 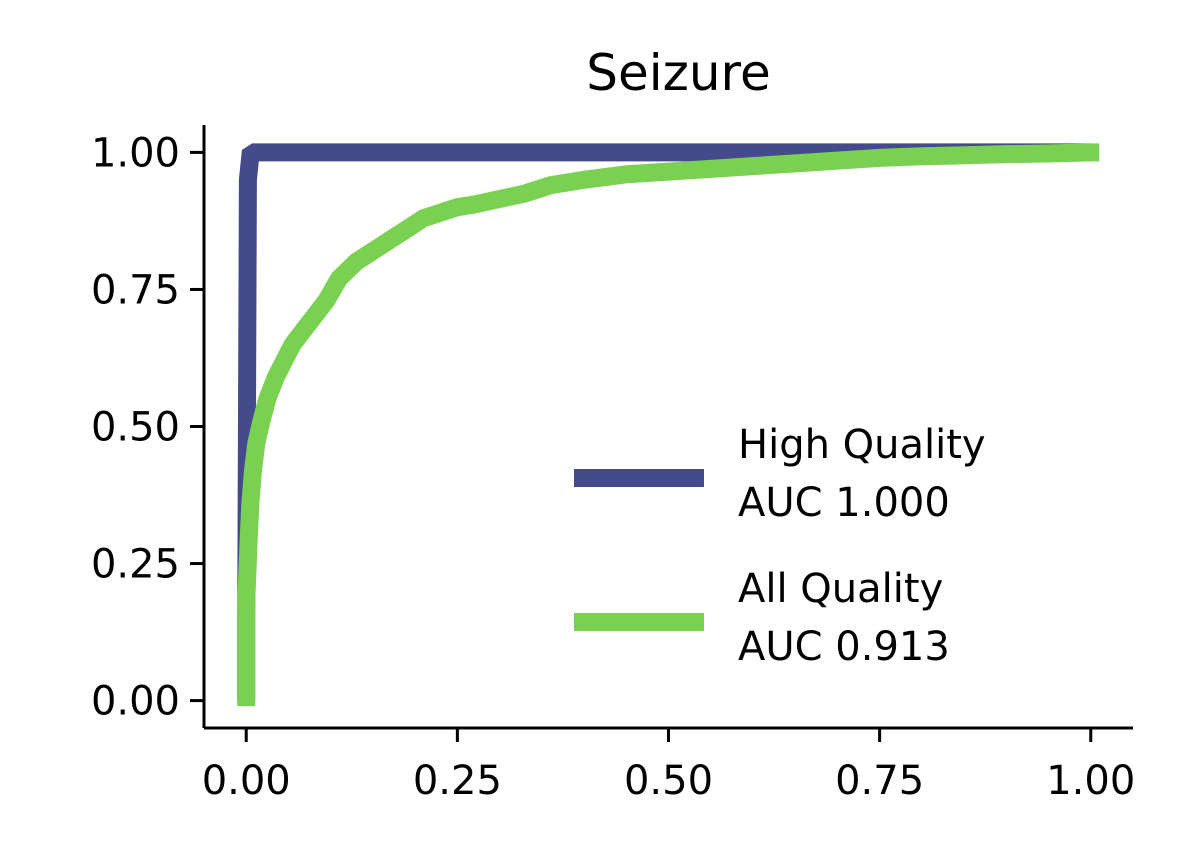 I want to click on x-tick-label: 0.25, so click(x=457, y=781).